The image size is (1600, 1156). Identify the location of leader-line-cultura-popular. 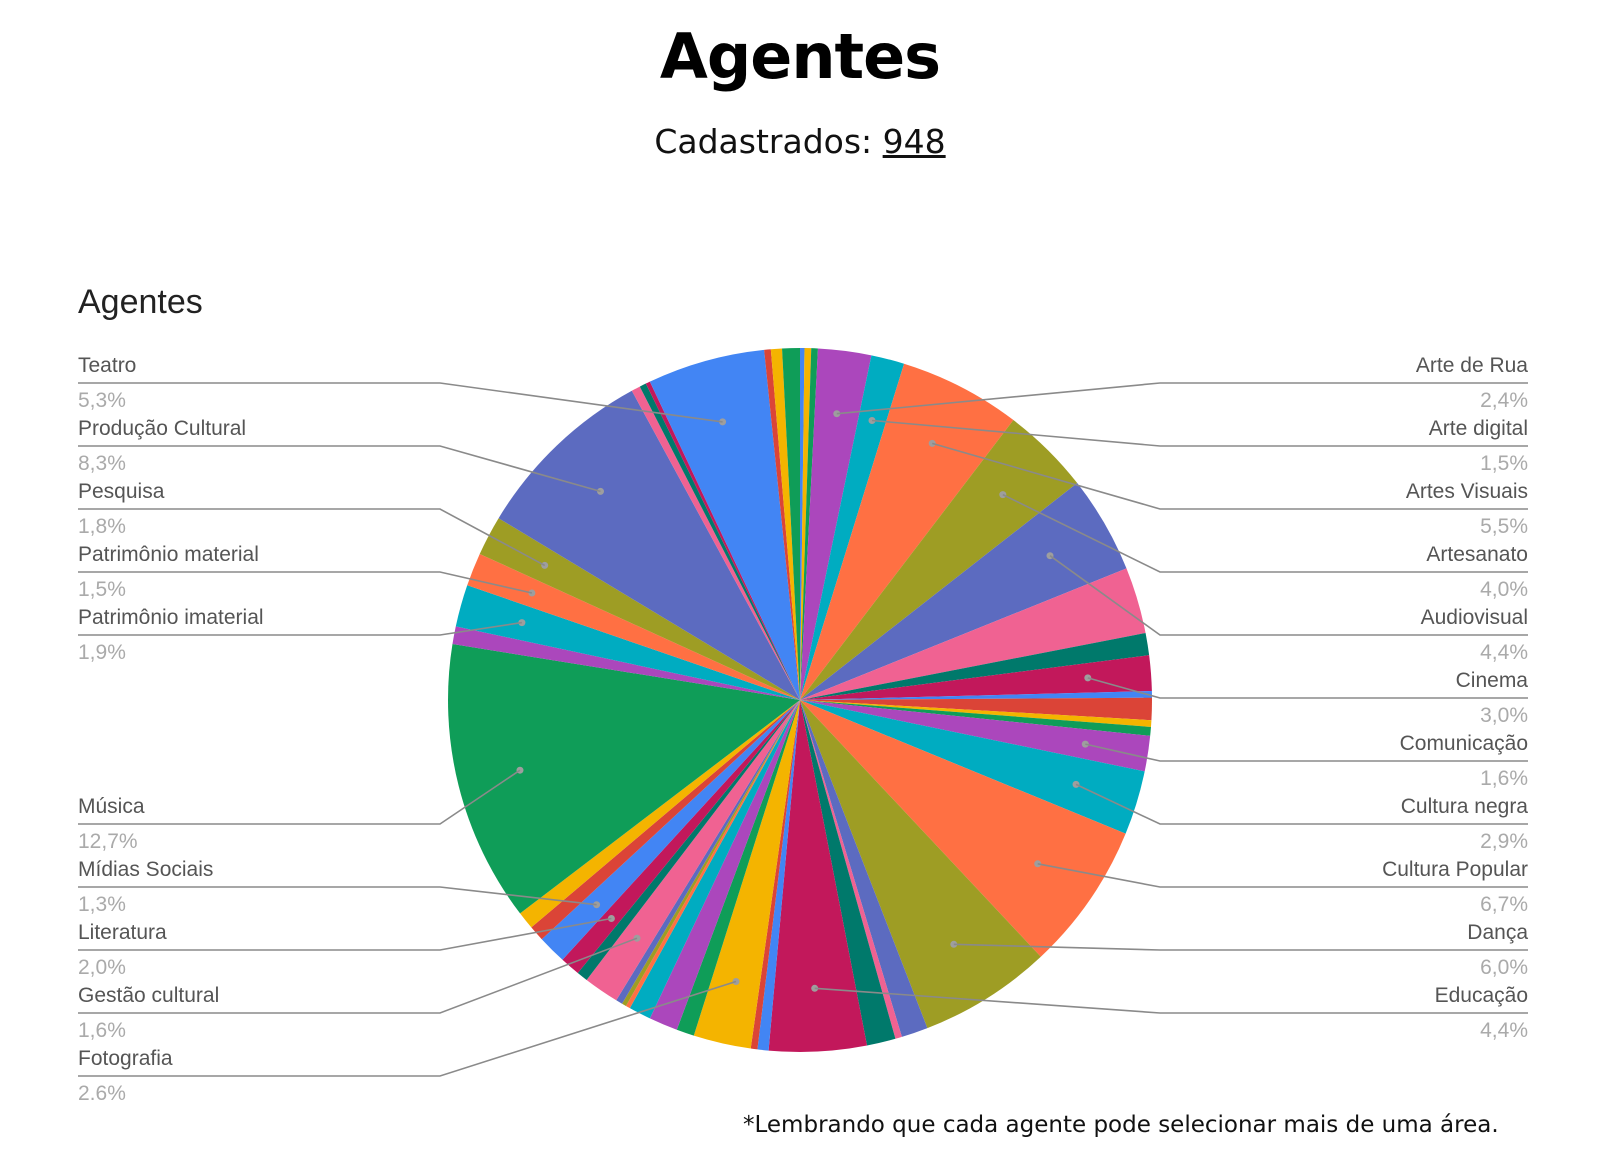
(1282, 875).